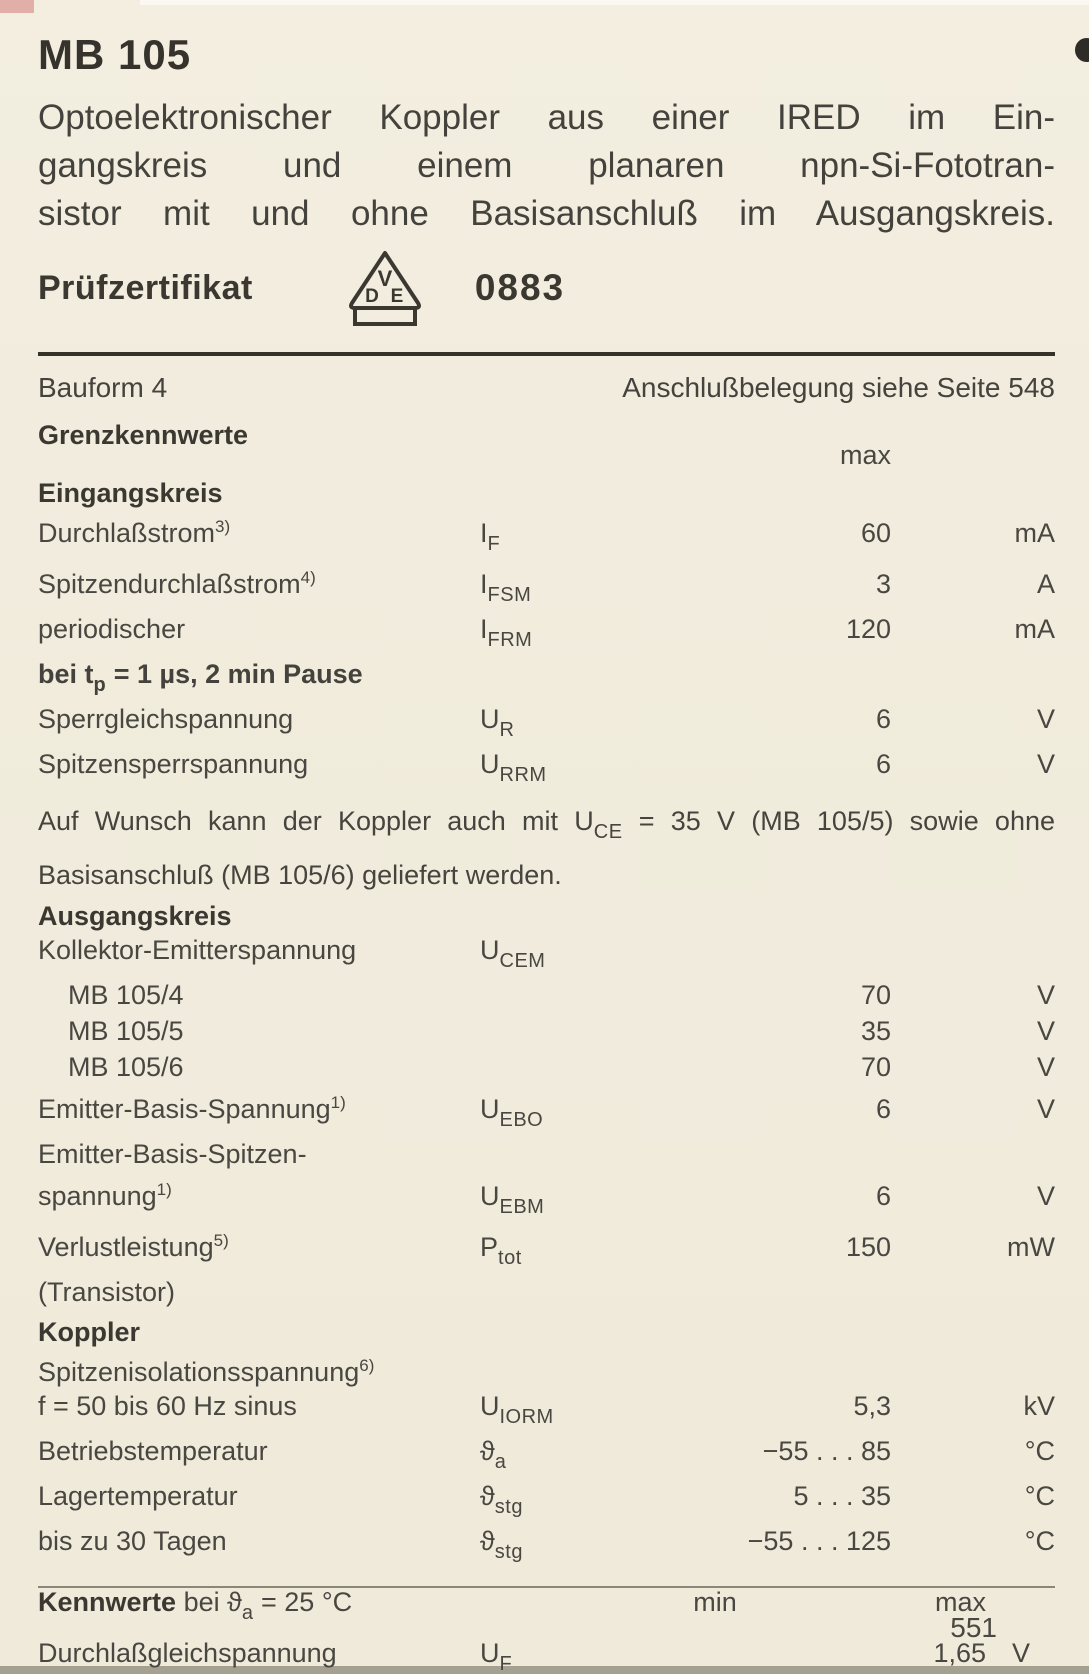 This screenshot has width=1089, height=1674. I want to click on certificate-row: Prüfzertifikat V D E 0883, so click(546, 288).